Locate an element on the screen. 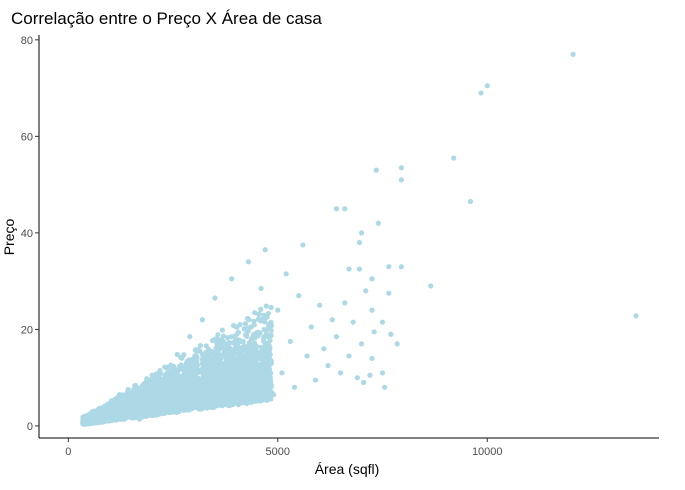 Image resolution: width=685 pixels, height=490 pixels. chart-title: Correlação entre o Preço X Área de casa is located at coordinates (166, 18).